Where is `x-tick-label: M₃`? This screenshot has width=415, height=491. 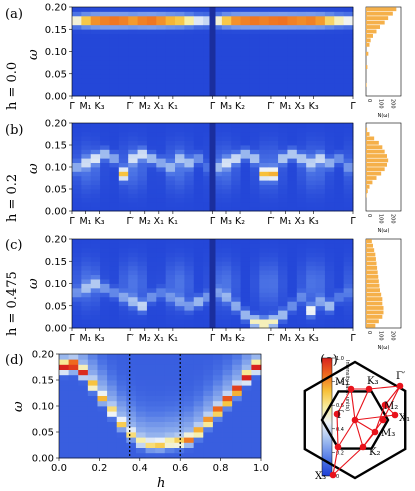 x-tick-label: M₃ is located at coordinates (226, 338).